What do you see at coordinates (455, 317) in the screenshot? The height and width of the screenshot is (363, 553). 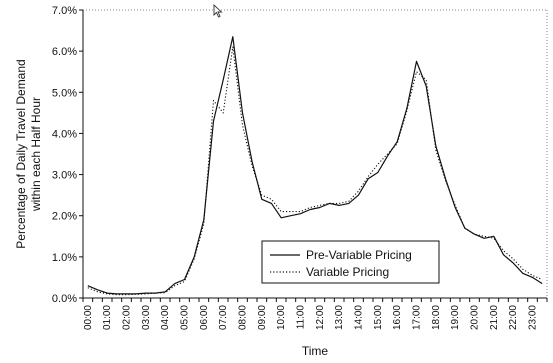 I see `x-tick-label: 19:00` at bounding box center [455, 317].